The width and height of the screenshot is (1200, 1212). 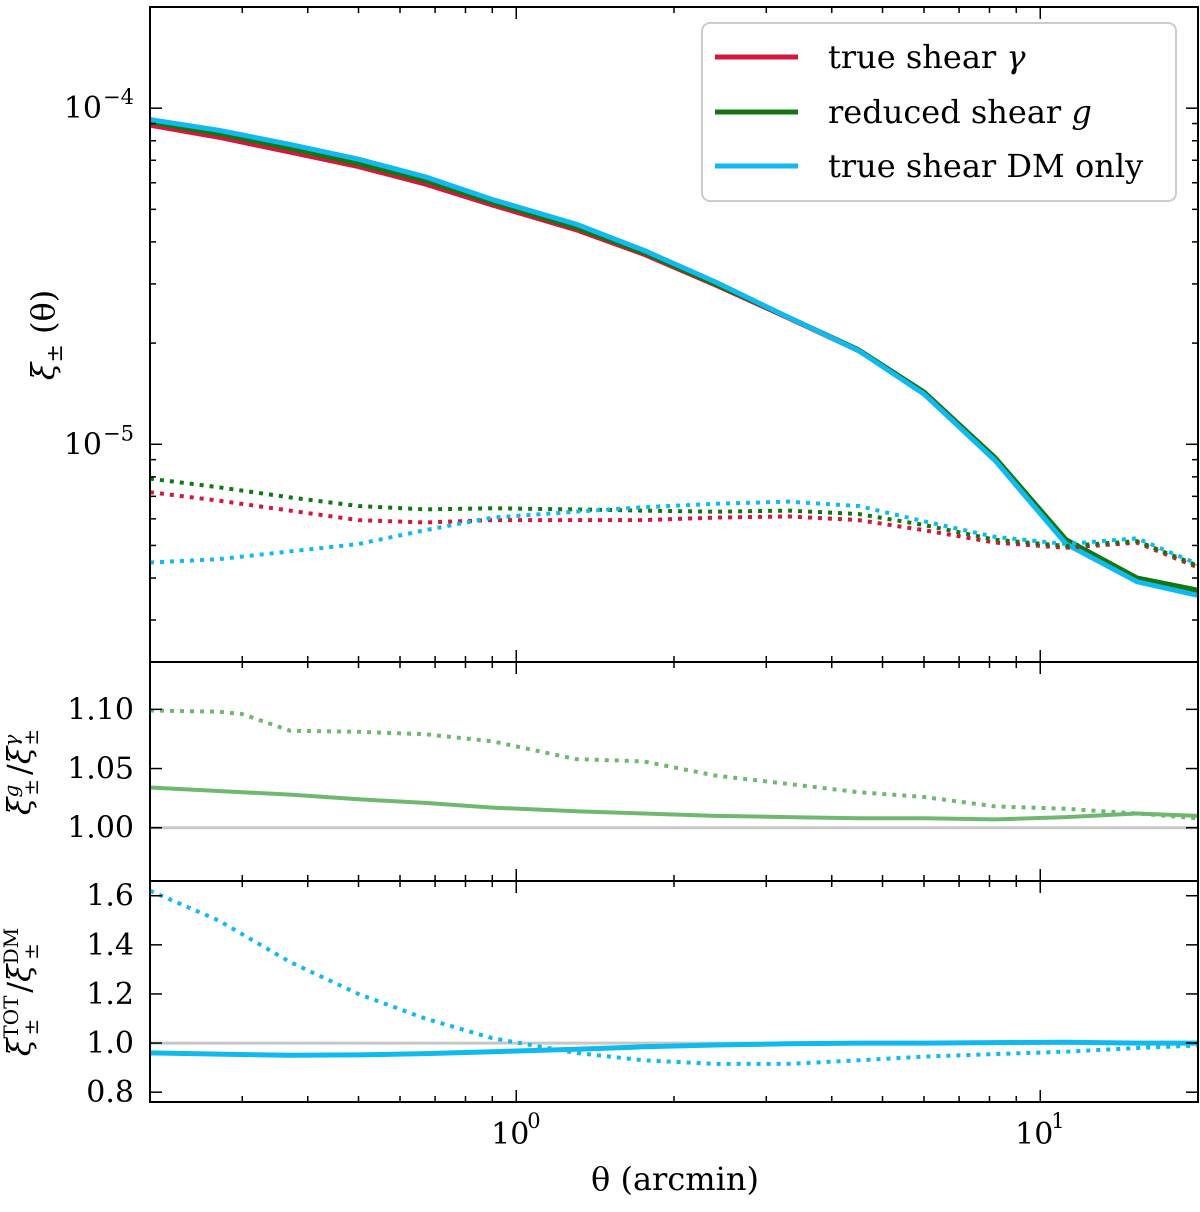 I want to click on middle-y-tick-label: 1.10, so click(x=100, y=709).